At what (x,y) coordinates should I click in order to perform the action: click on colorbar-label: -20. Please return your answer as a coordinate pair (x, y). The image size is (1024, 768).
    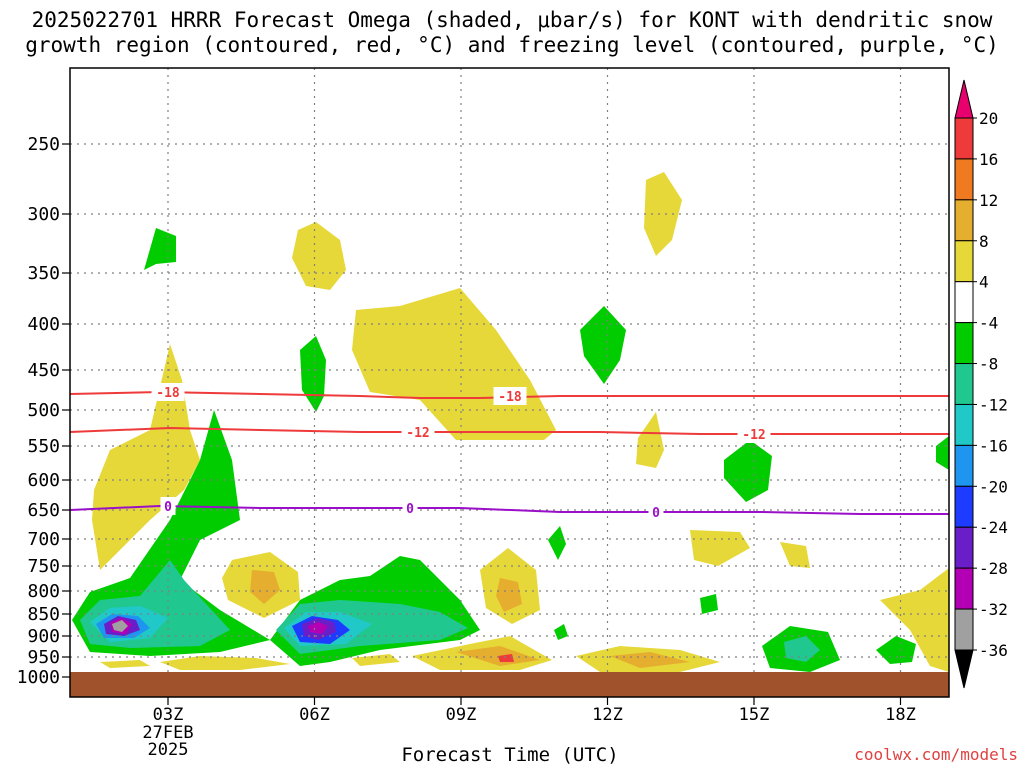
    Looking at the image, I should click on (993, 486).